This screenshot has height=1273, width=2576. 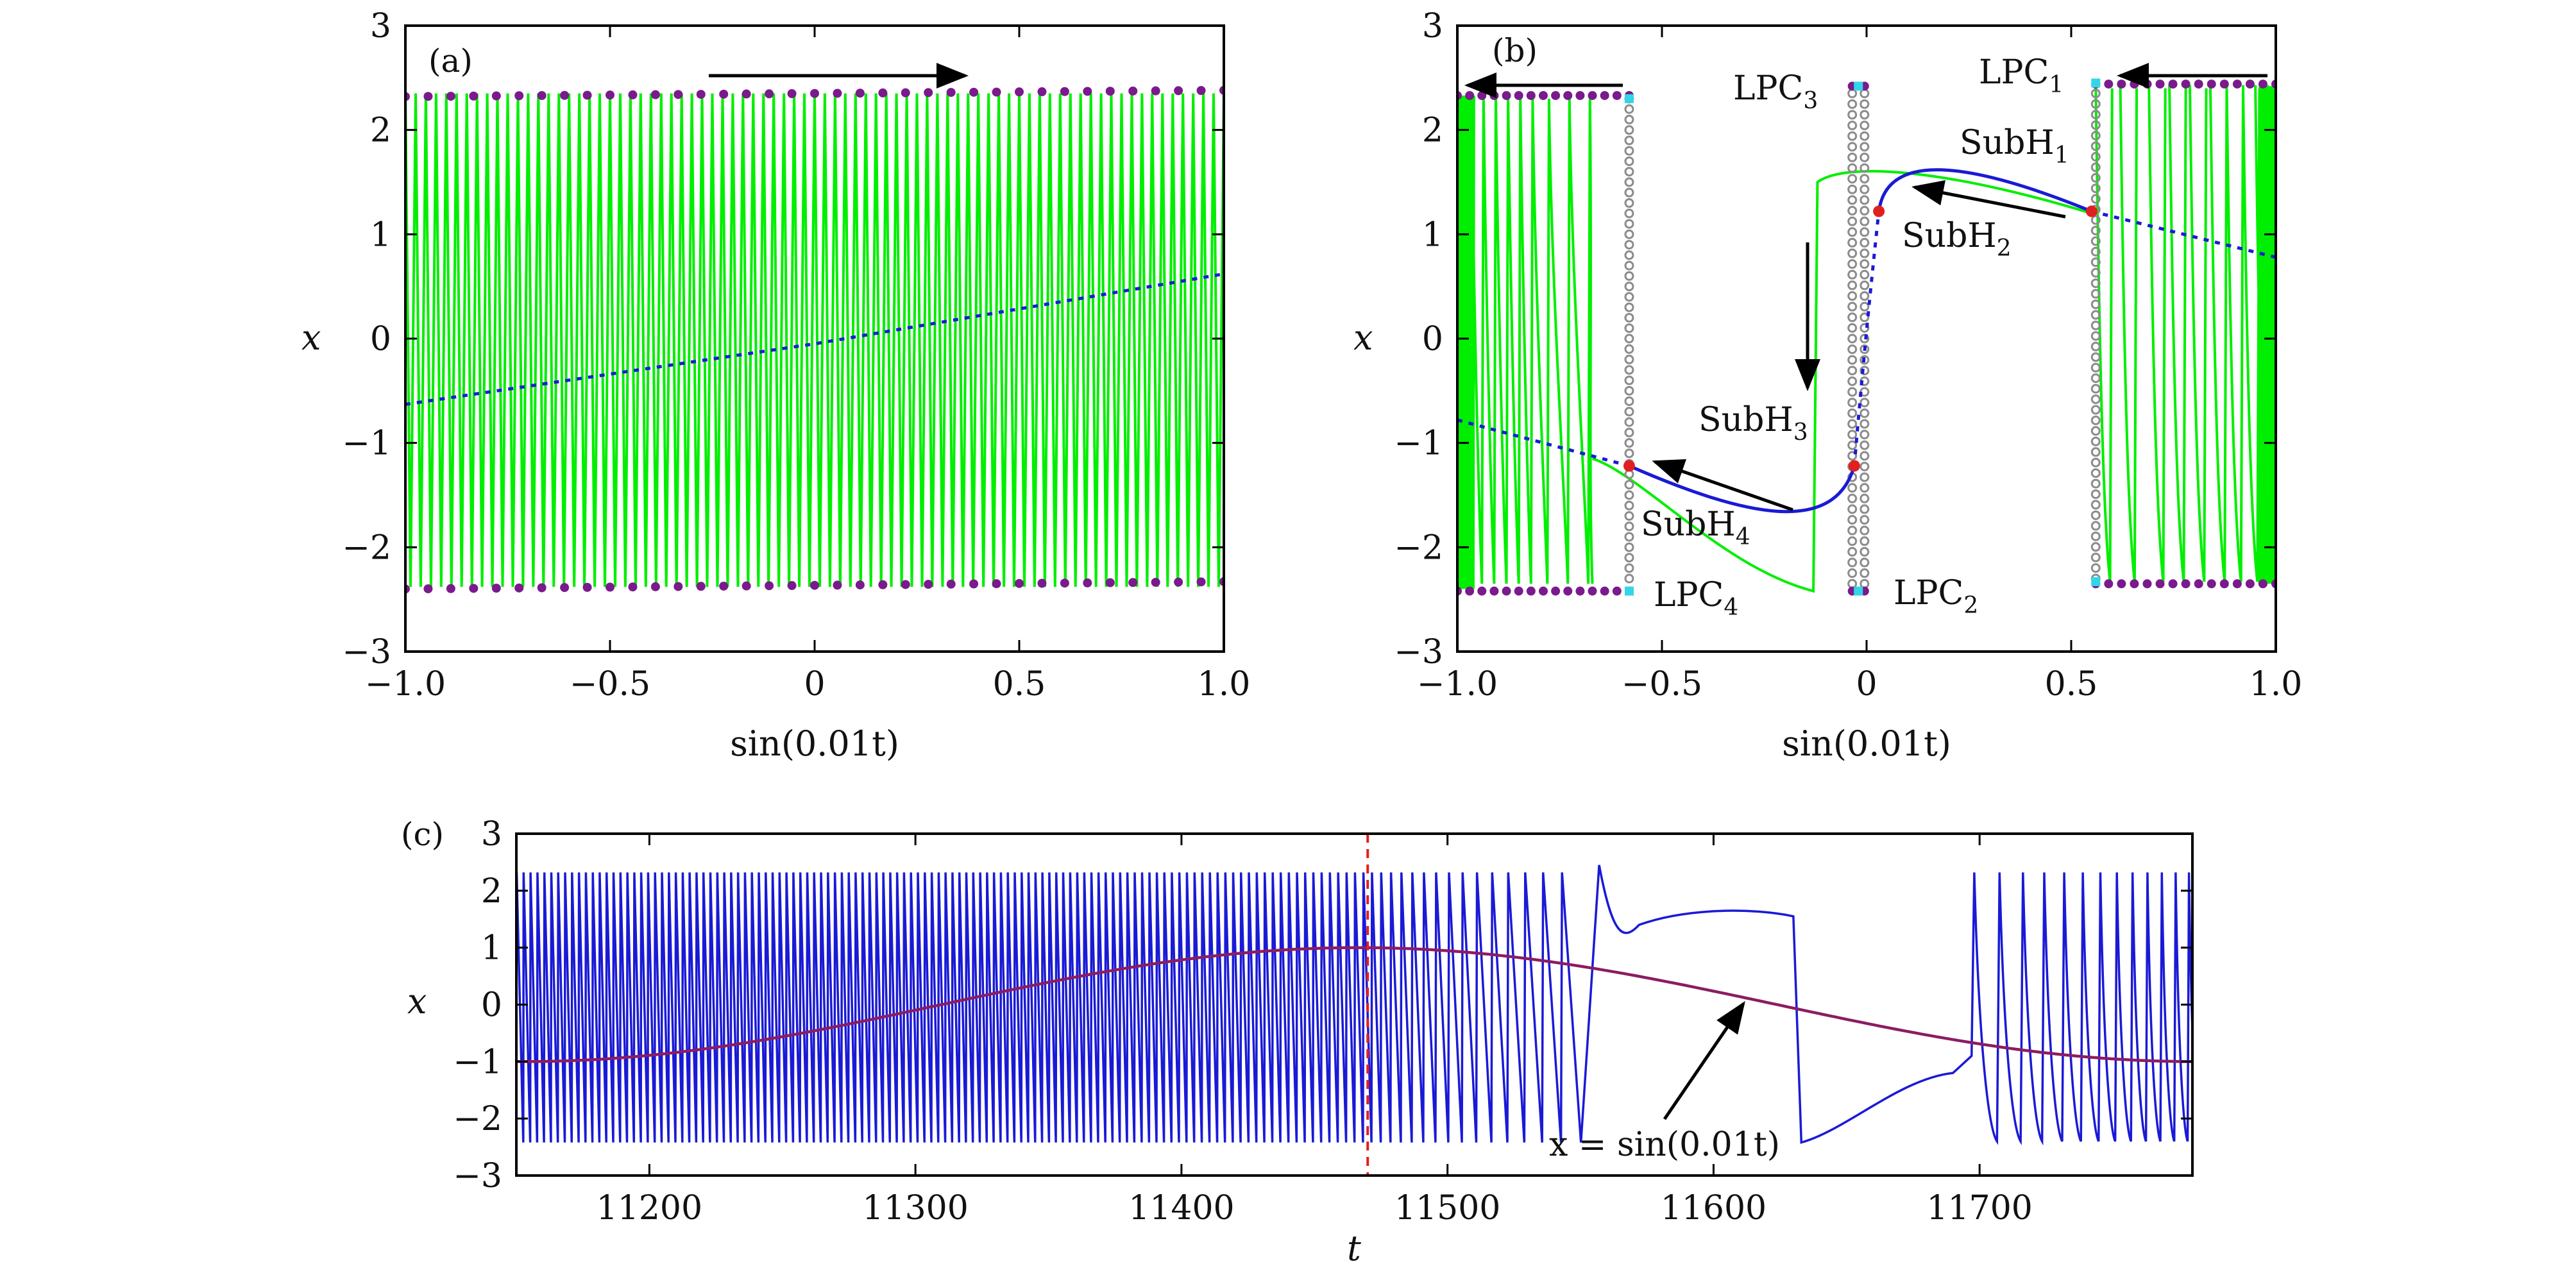 What do you see at coordinates (380, 131) in the screenshot?
I see `panel-a-ytick-label: 2` at bounding box center [380, 131].